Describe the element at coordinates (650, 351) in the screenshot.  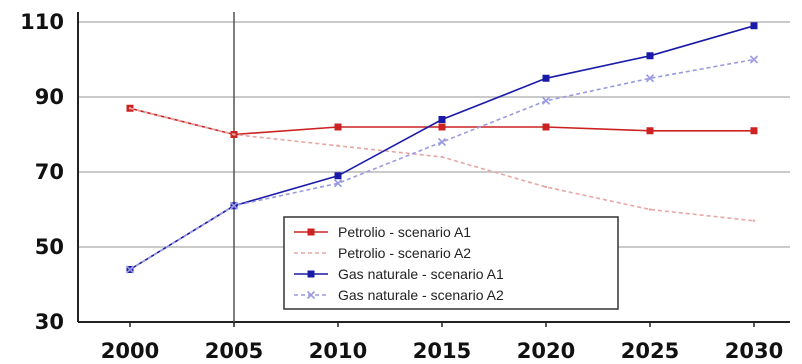
I see `x-tick-label: 2025` at that location.